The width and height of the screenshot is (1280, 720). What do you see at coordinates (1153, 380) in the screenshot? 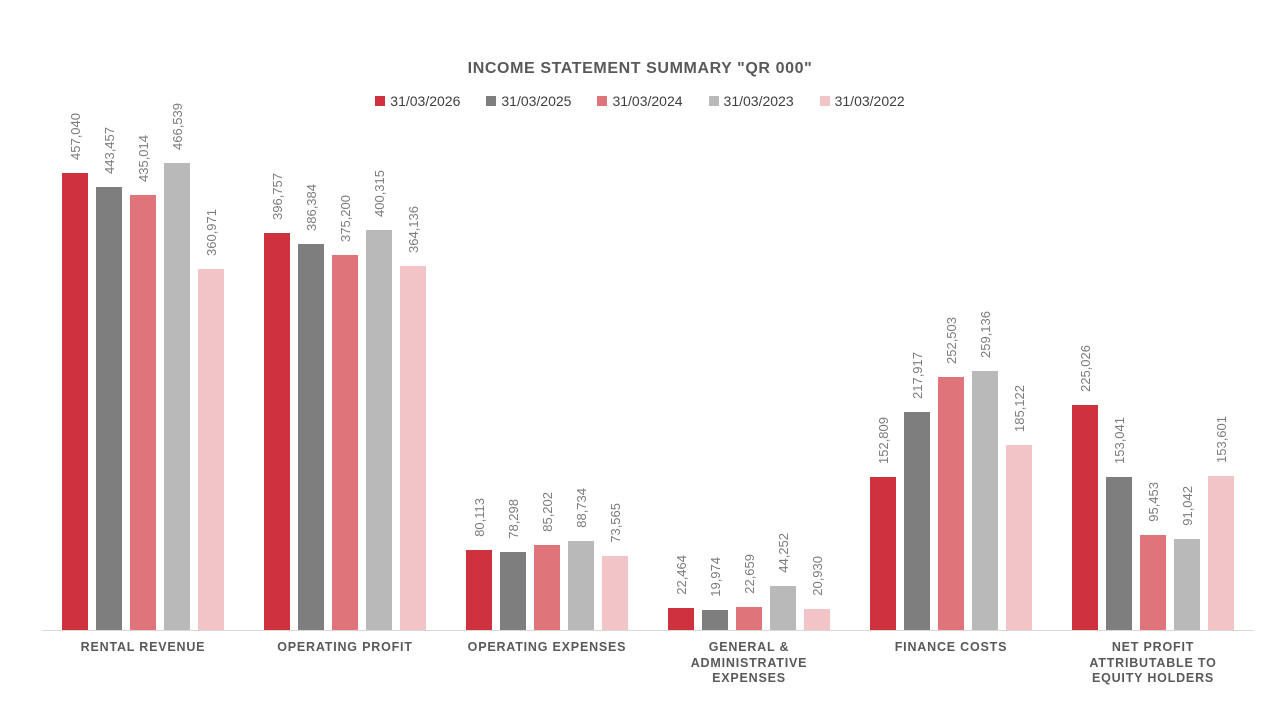
I see `bar-cluster: 225,026 153,041 95,453 91,042 153,601` at bounding box center [1153, 380].